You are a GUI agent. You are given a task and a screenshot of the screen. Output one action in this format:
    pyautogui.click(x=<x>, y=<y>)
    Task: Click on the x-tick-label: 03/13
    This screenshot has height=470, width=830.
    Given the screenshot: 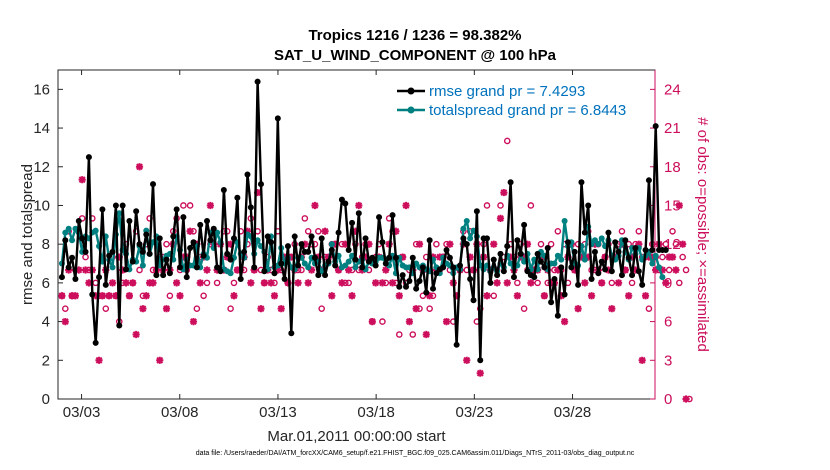 What is the action you would take?
    pyautogui.click(x=278, y=412)
    